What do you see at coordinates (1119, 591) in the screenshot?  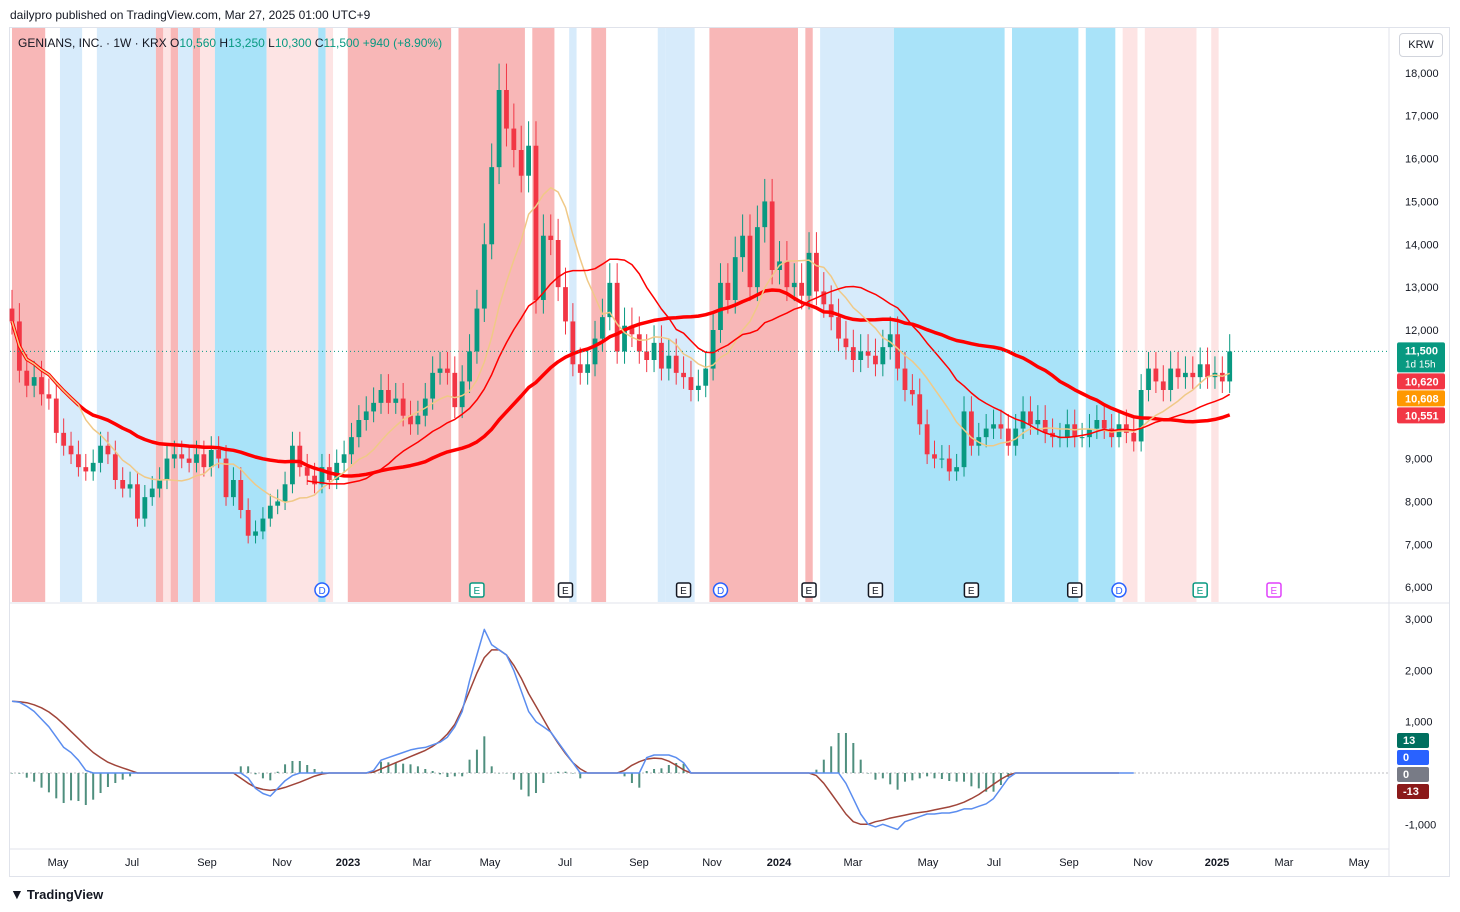 I see `event-marker-label: D` at bounding box center [1119, 591].